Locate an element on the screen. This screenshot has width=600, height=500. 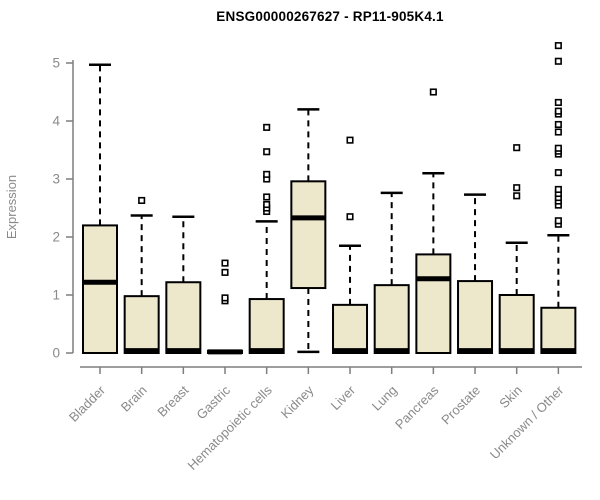
x-axis-category-label: Brain is located at coordinates (134, 399).